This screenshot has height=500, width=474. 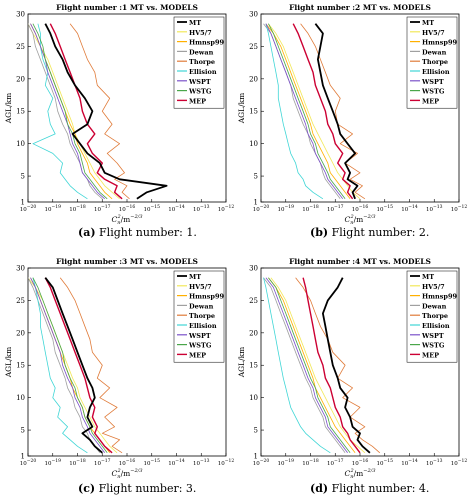 What do you see at coordinates (308, 111) in the screenshot?
I see `series-line-hmnsp99` at bounding box center [308, 111].